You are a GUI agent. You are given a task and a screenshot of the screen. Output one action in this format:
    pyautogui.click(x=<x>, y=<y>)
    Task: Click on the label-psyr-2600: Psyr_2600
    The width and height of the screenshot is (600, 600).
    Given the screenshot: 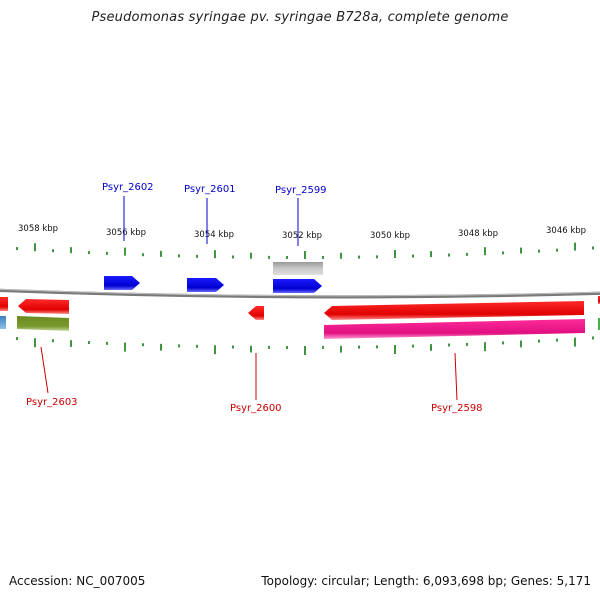 What is the action you would take?
    pyautogui.click(x=256, y=408)
    